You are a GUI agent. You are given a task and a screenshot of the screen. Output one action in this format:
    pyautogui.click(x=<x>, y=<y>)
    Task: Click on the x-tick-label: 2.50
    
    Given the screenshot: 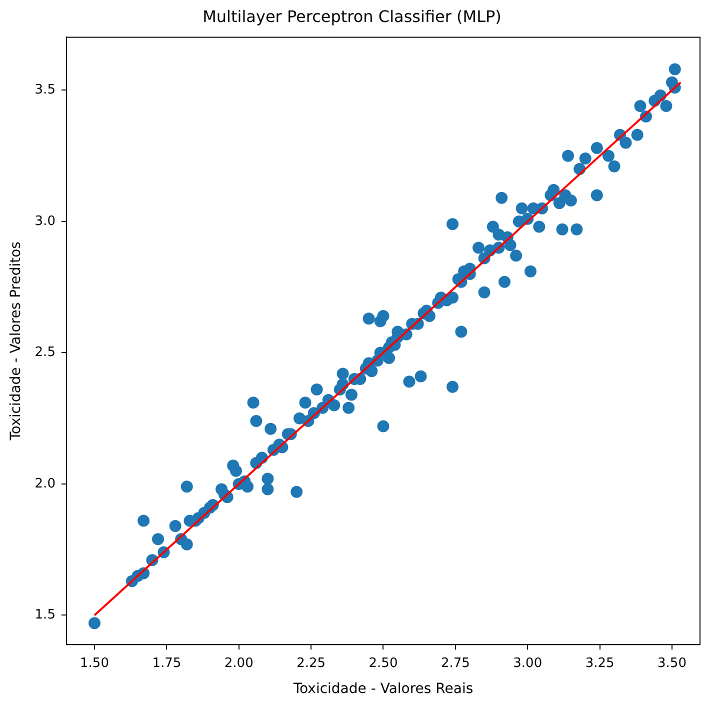 What is the action you would take?
    pyautogui.click(x=383, y=663)
    